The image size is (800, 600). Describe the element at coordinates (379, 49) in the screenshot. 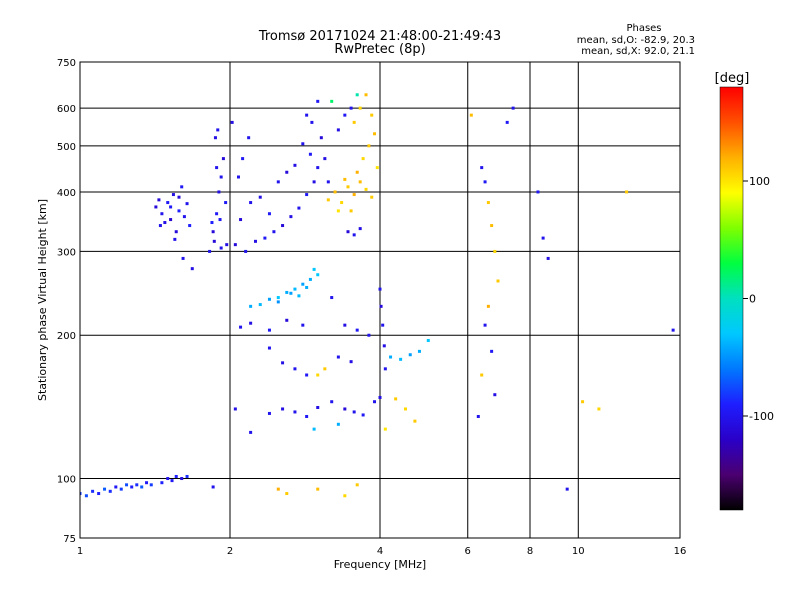

I see `chart-subtitle: RwPretec (8p)` at that location.